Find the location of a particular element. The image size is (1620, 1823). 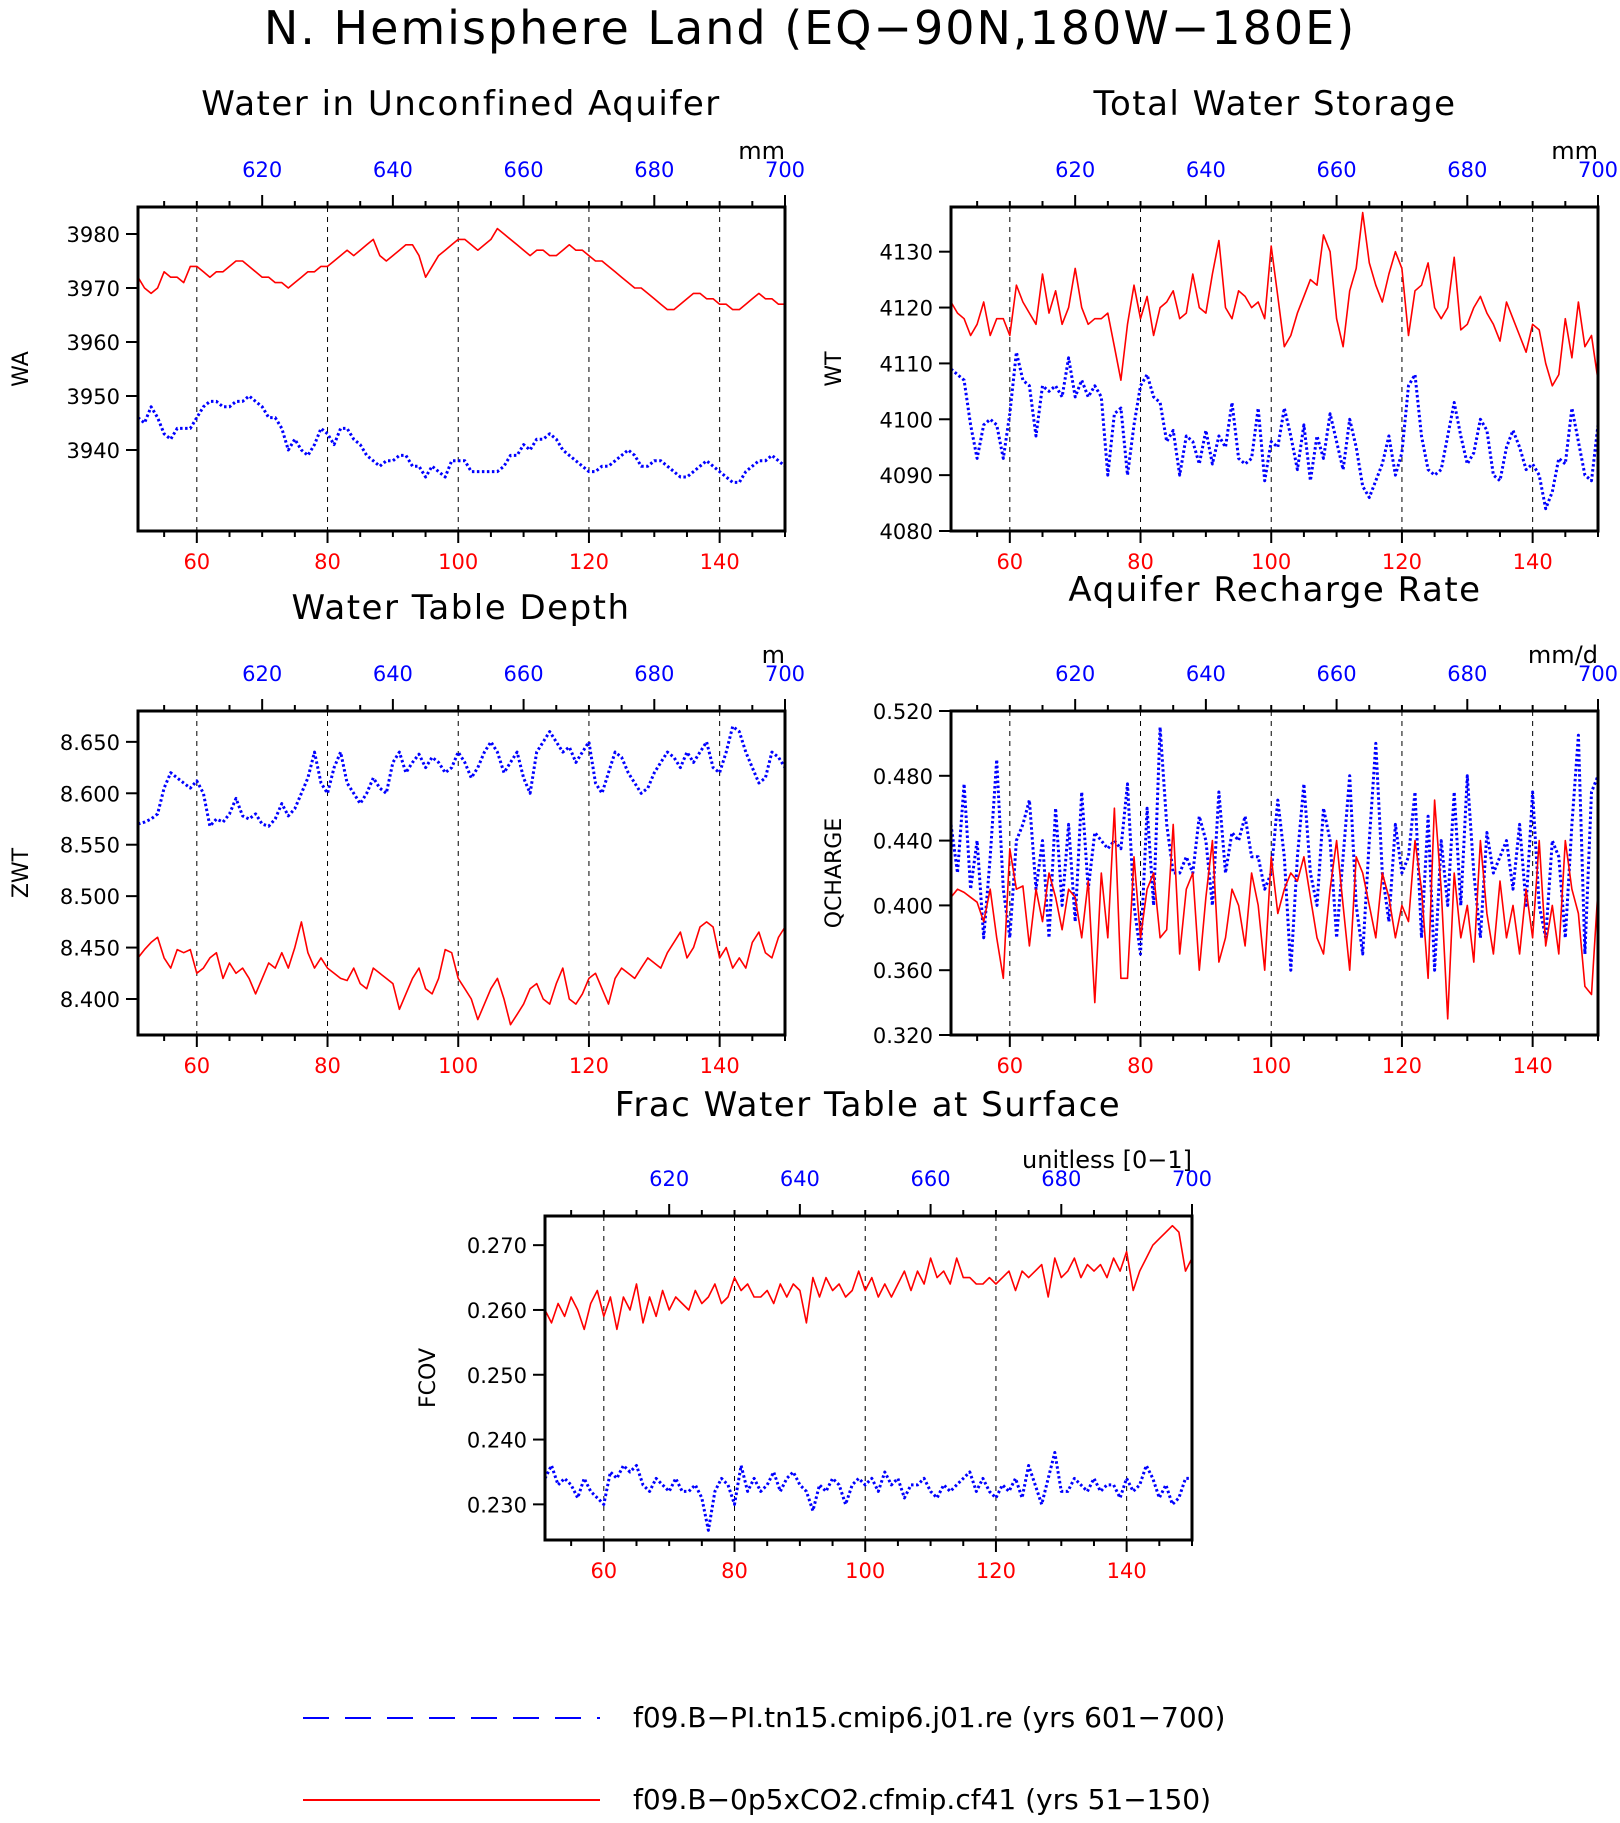

fcov-xlabel-bottom: 60 is located at coordinates (603, 1571).